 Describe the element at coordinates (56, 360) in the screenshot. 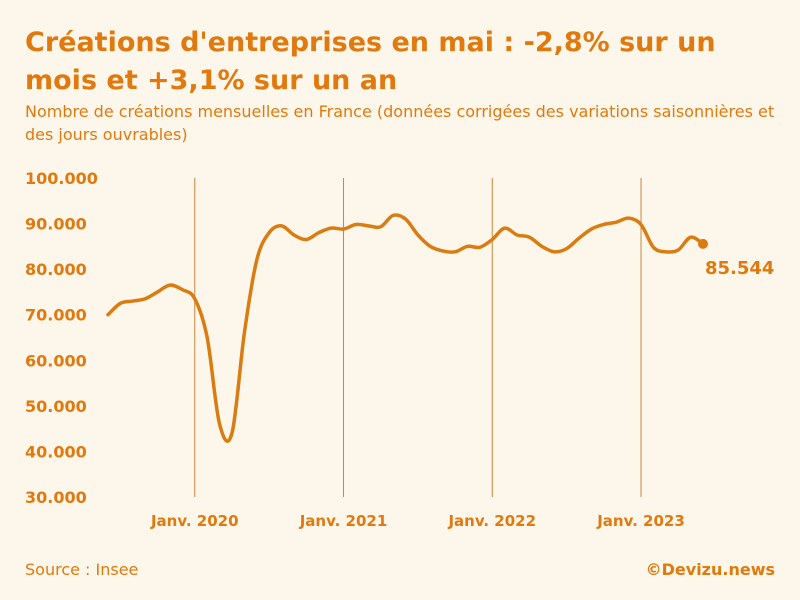

I see `y-tick-label: 60.000` at that location.